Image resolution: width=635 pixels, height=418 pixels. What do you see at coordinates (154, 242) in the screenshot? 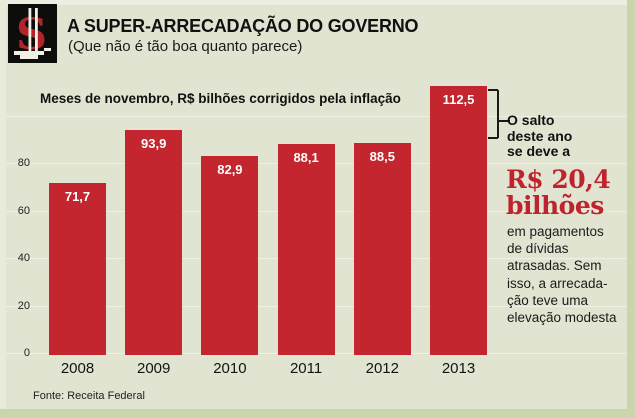
I see `bar-2009` at bounding box center [154, 242].